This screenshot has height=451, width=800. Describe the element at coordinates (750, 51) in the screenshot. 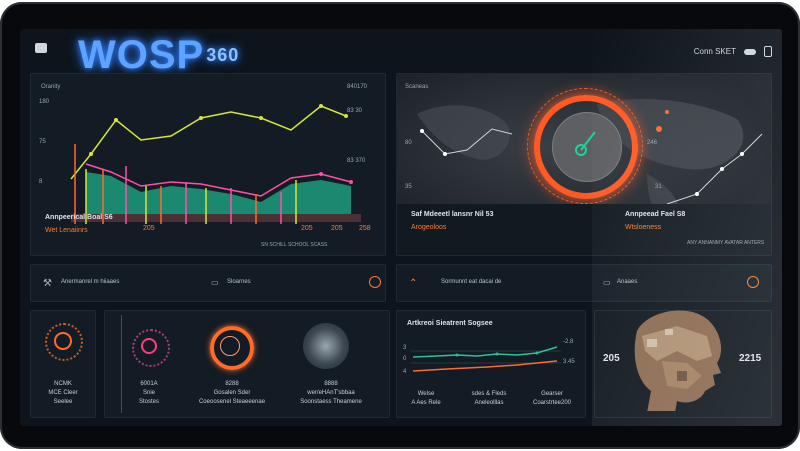

I see `toggle-icon` at that location.